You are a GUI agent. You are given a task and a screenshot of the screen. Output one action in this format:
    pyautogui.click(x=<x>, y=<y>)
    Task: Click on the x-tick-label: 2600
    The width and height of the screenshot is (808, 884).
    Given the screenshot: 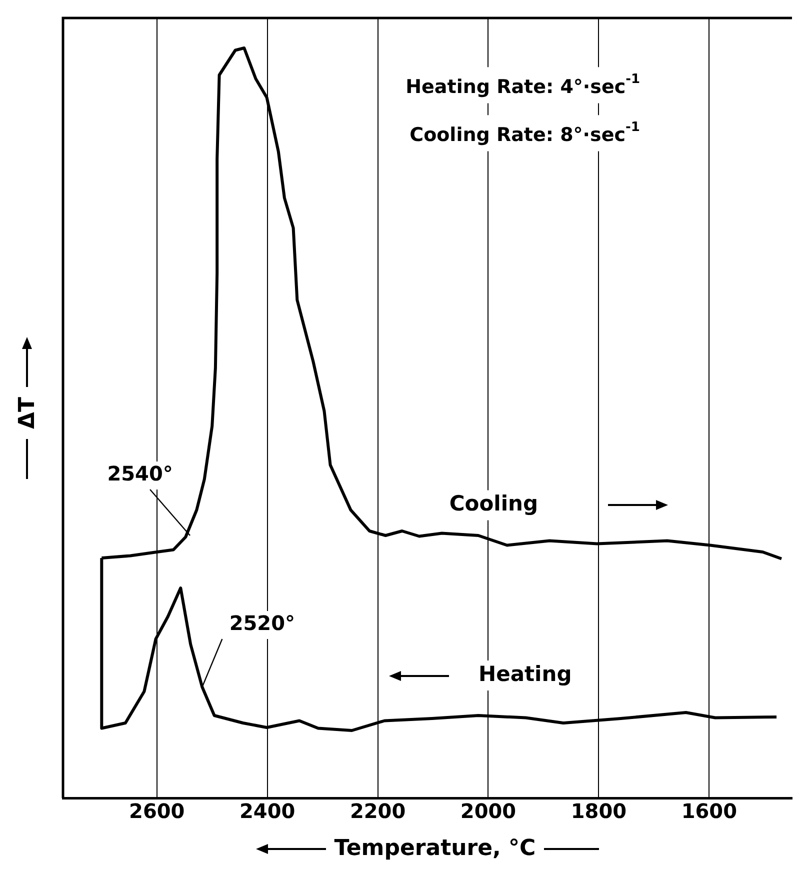 What is the action you would take?
    pyautogui.click(x=157, y=811)
    